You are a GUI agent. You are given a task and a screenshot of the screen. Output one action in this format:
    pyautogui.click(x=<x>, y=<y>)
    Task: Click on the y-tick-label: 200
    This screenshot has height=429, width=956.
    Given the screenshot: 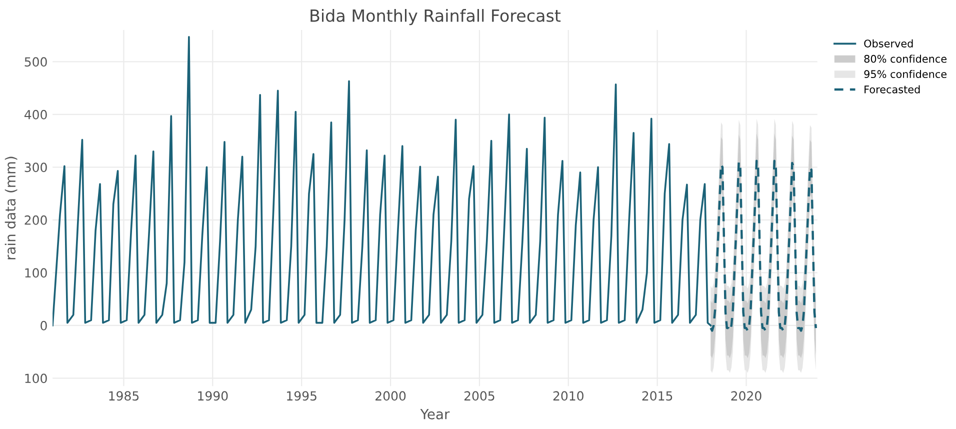 What is the action you would take?
    pyautogui.click(x=35, y=220)
    